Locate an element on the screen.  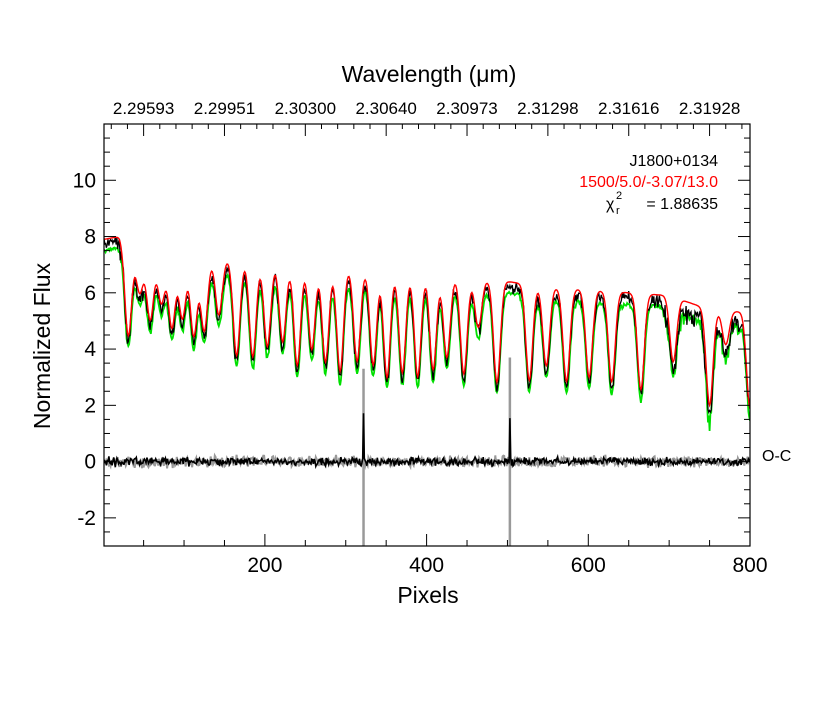
y-tick-label-0: 0 is located at coordinates (90, 462).